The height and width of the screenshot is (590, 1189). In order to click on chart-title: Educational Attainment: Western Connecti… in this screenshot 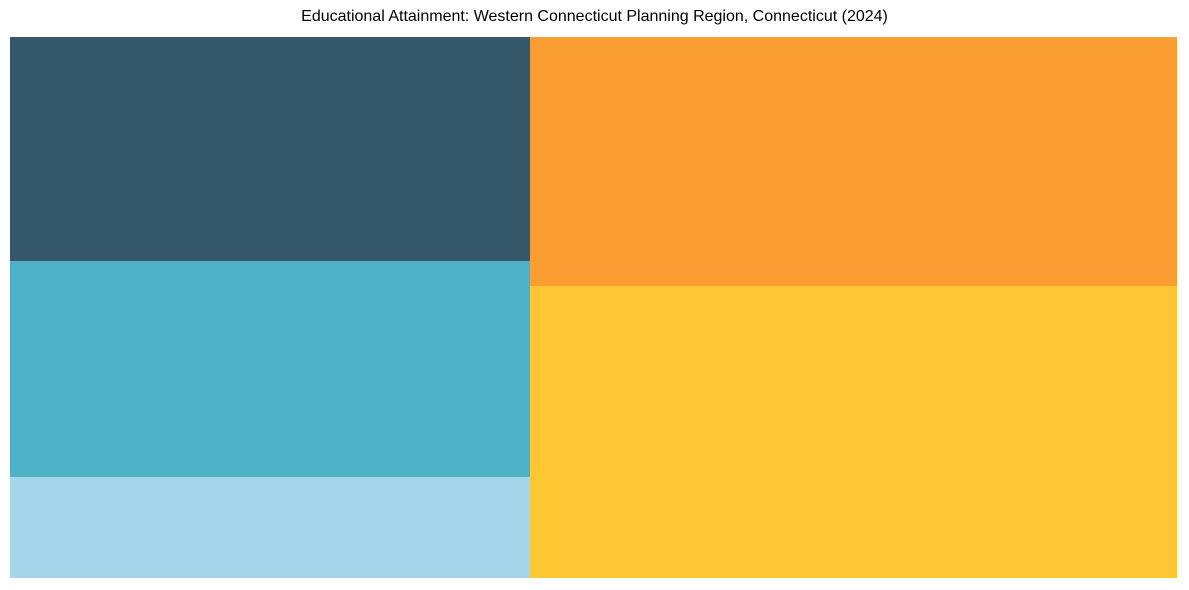, I will do `click(594, 16)`.